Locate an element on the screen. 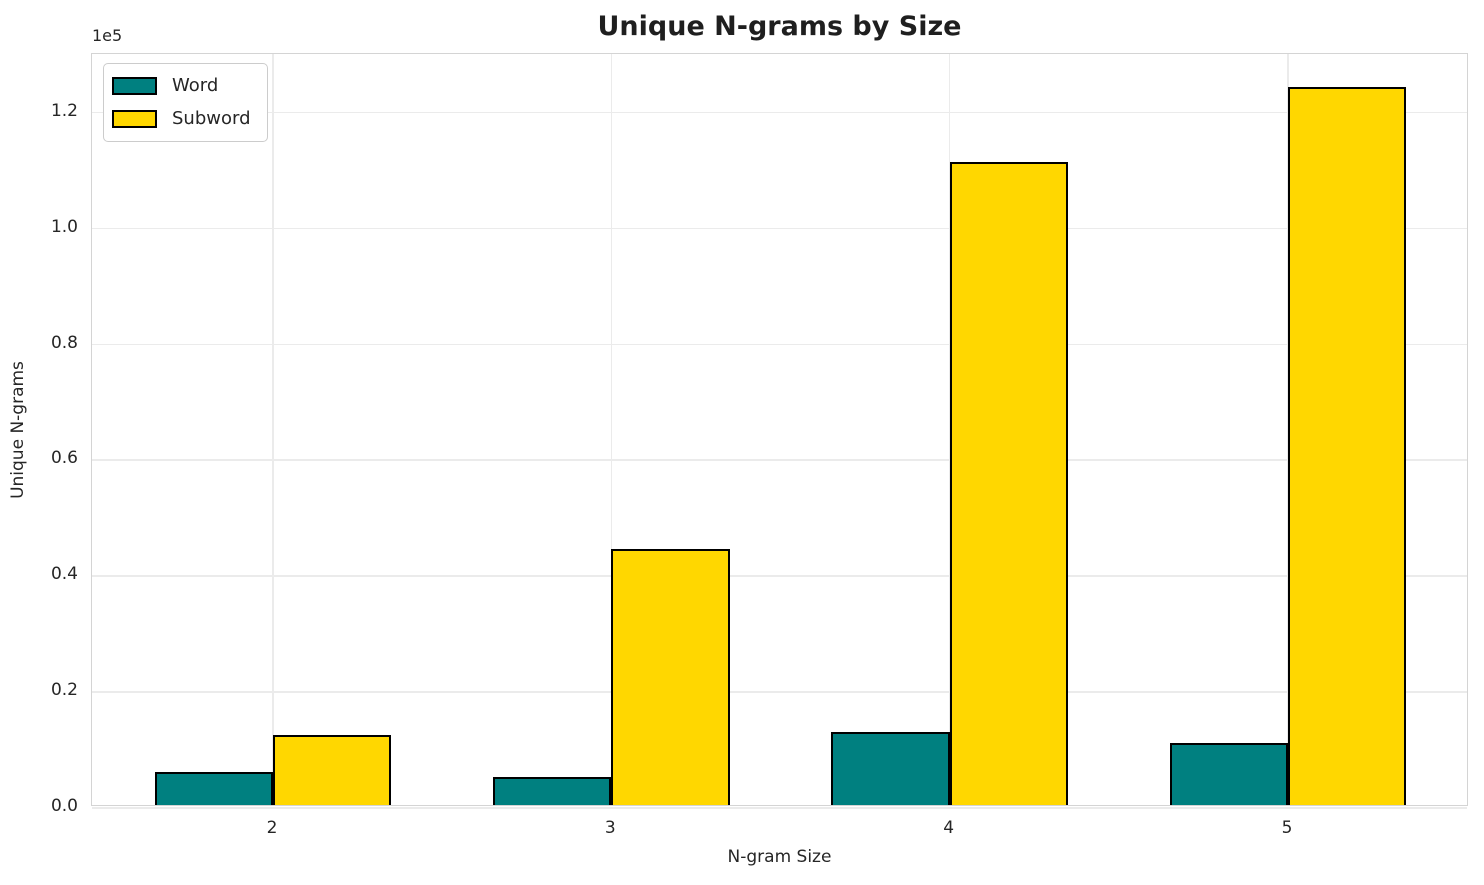 This screenshot has height=885, width=1484. y-tick-label: 0.0 is located at coordinates (64, 806).